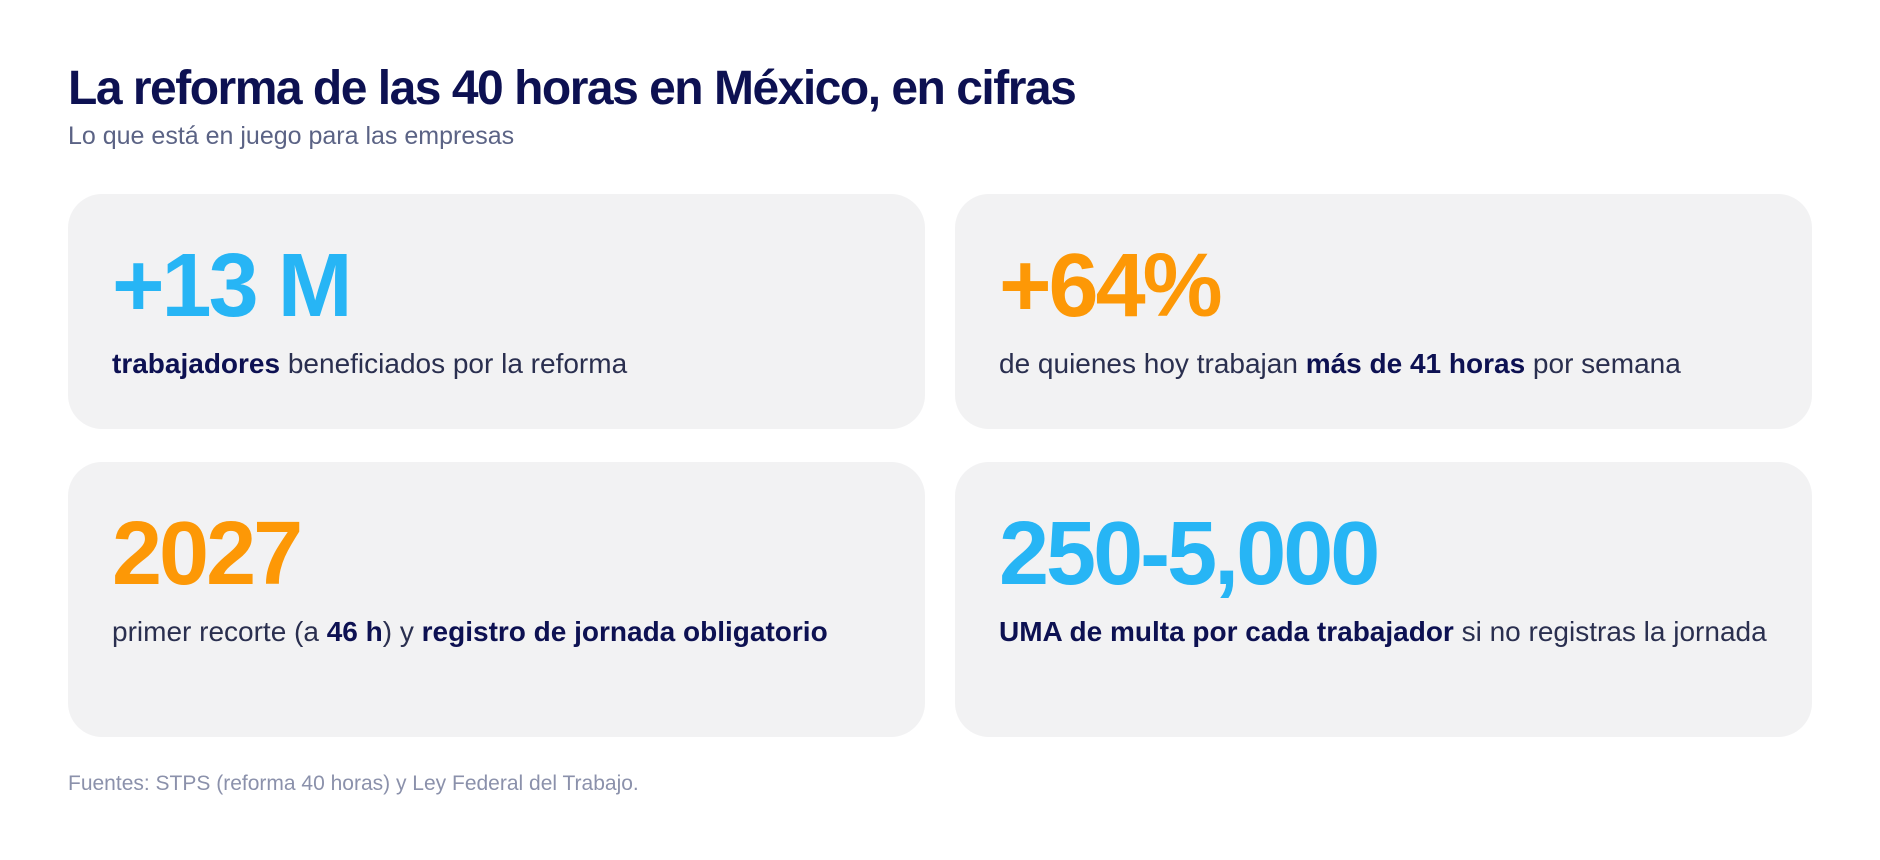  I want to click on desc-part: ) y, so click(402, 631).